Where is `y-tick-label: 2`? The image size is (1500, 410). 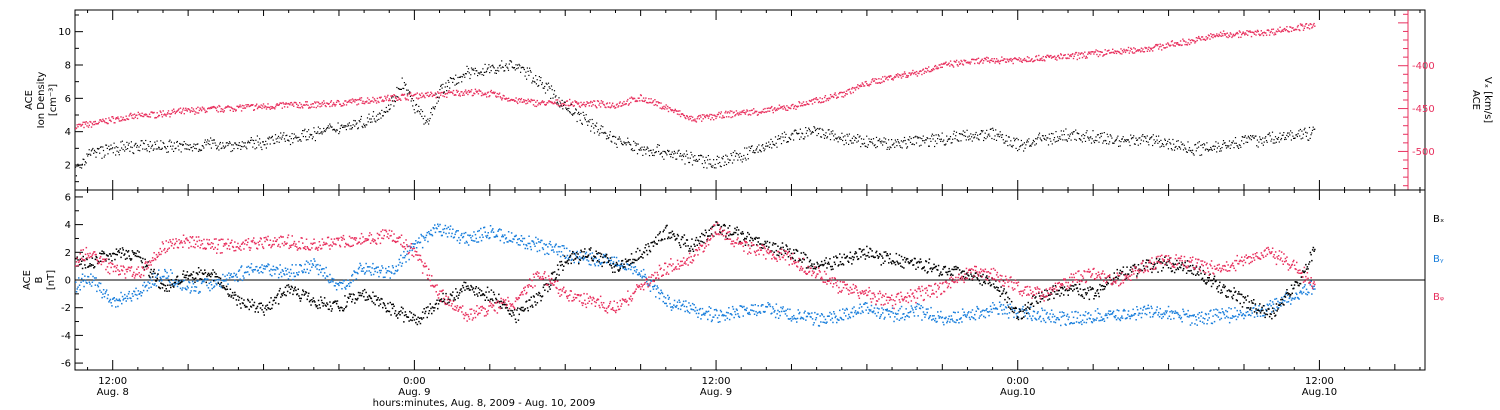
y-tick-label: 2 is located at coordinates (68, 253).